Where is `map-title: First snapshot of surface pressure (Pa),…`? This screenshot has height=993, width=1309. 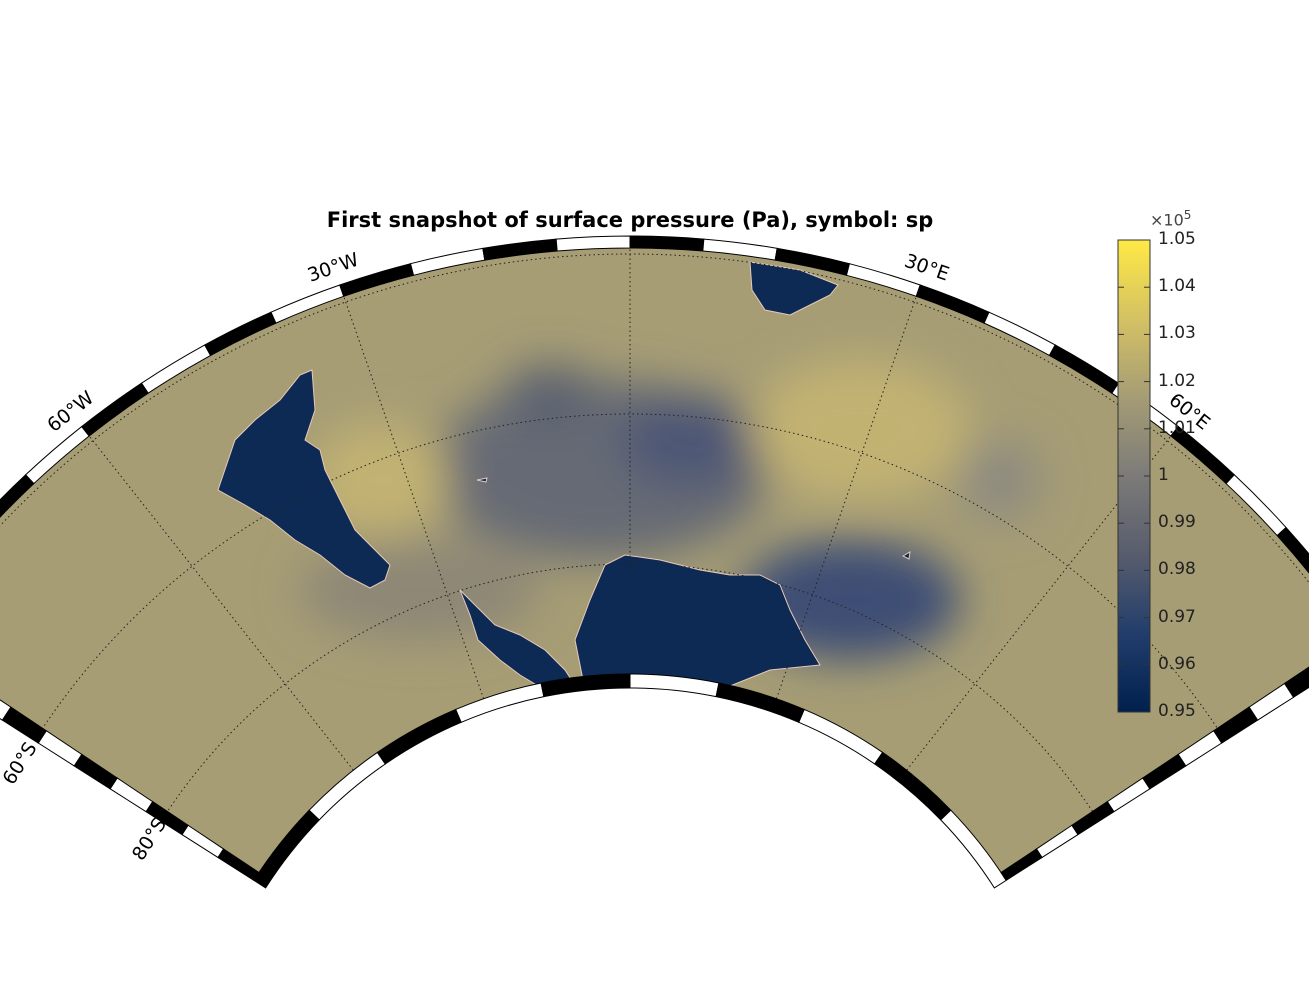 map-title: First snapshot of surface pressure (Pa),… is located at coordinates (630, 220).